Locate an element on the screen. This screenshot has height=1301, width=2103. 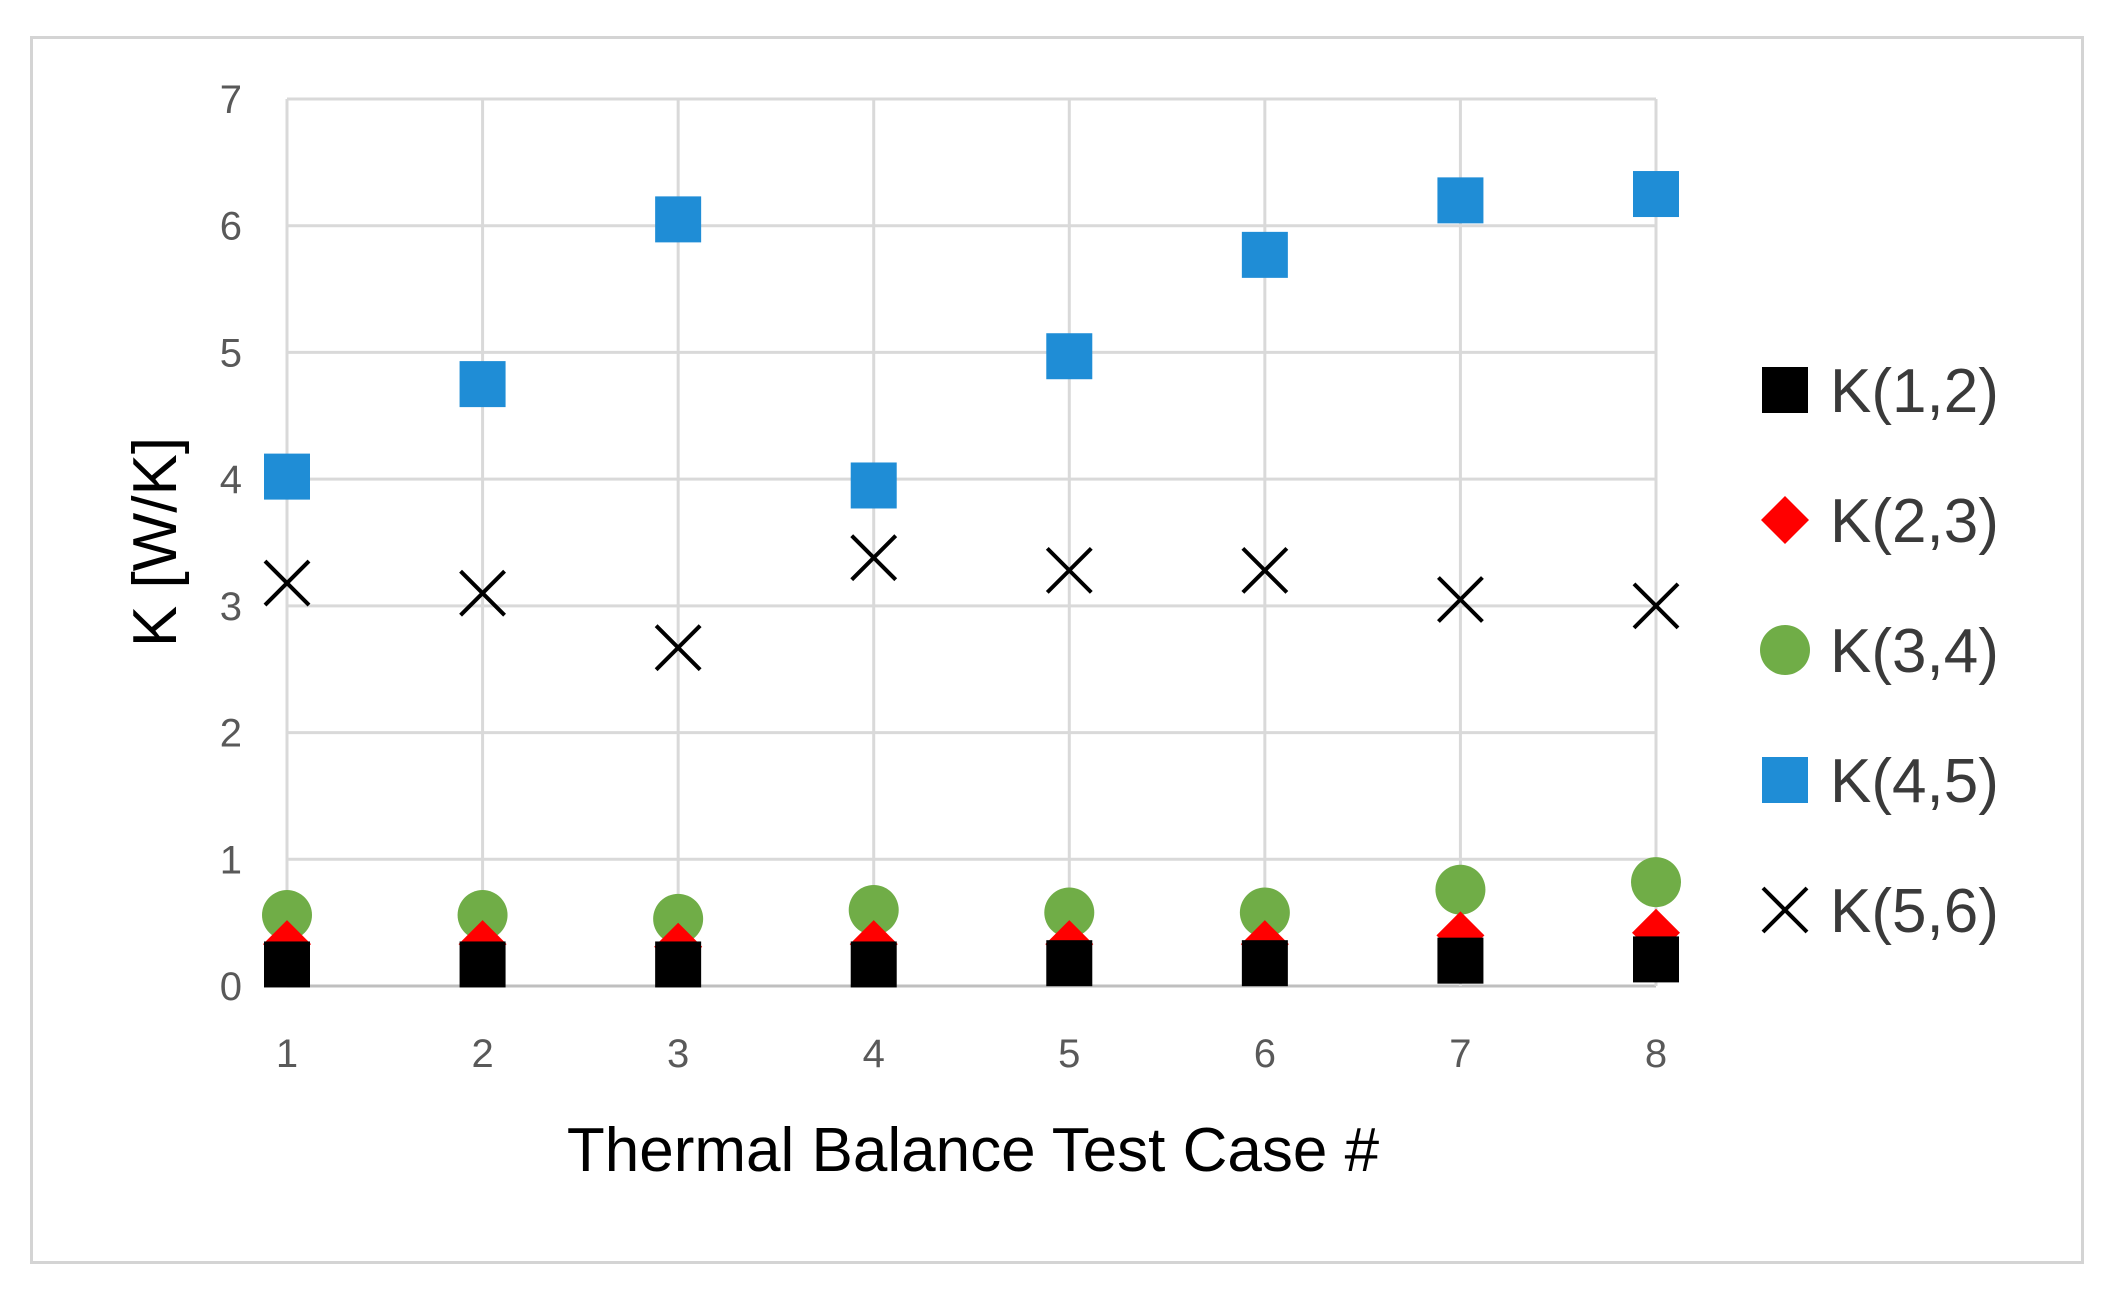
x-tick-label: 1 is located at coordinates (287, 1054).